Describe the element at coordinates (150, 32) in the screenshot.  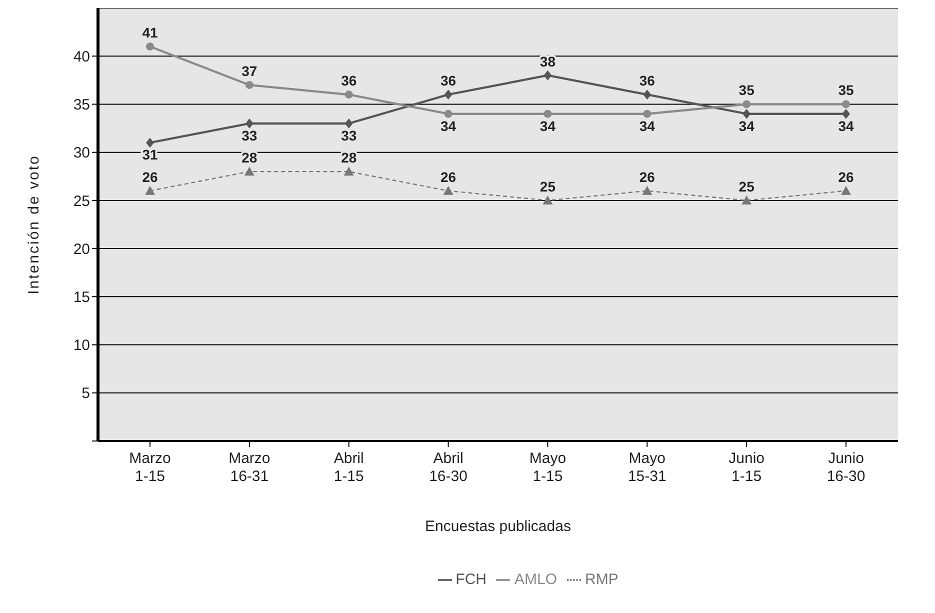
I see `data-label: 41` at that location.